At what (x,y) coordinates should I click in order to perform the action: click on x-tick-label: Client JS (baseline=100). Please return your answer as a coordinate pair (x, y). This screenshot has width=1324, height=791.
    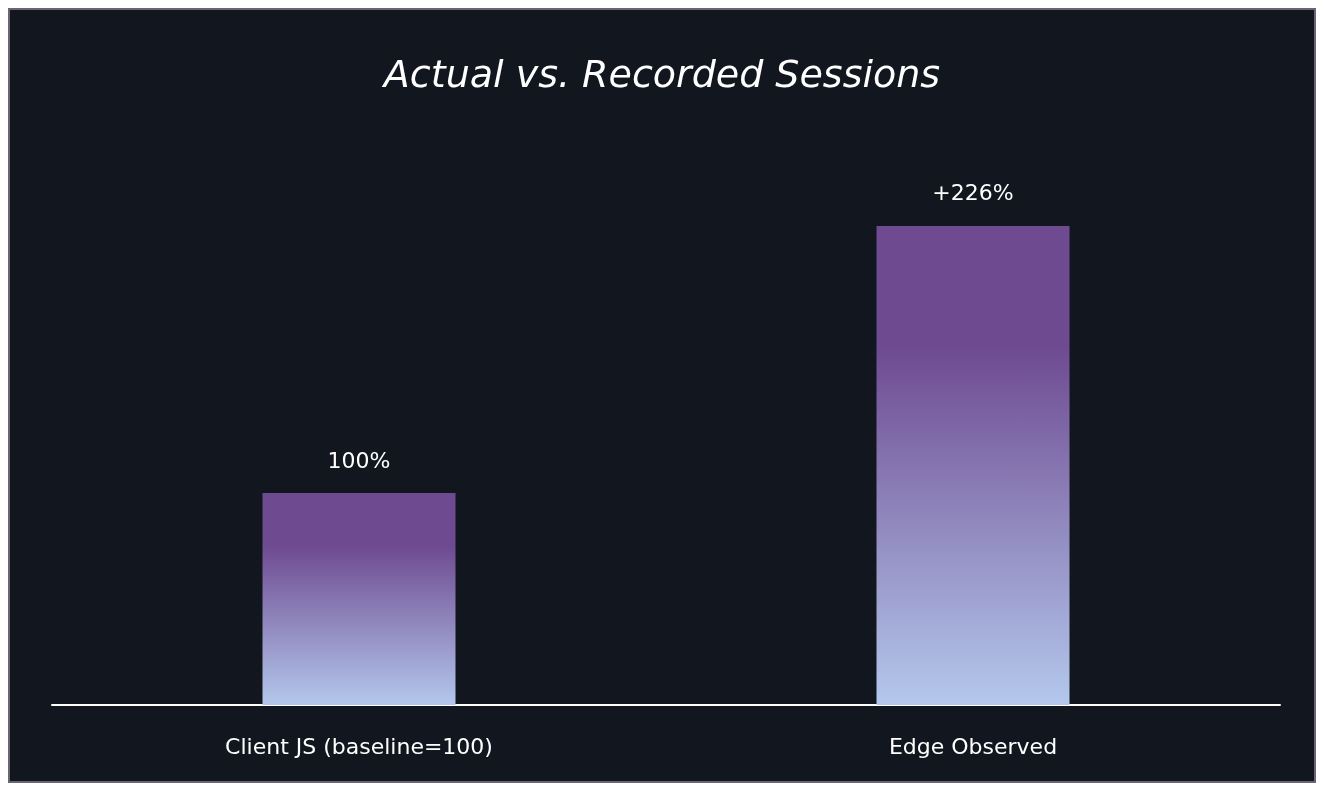
    Looking at the image, I should click on (359, 746).